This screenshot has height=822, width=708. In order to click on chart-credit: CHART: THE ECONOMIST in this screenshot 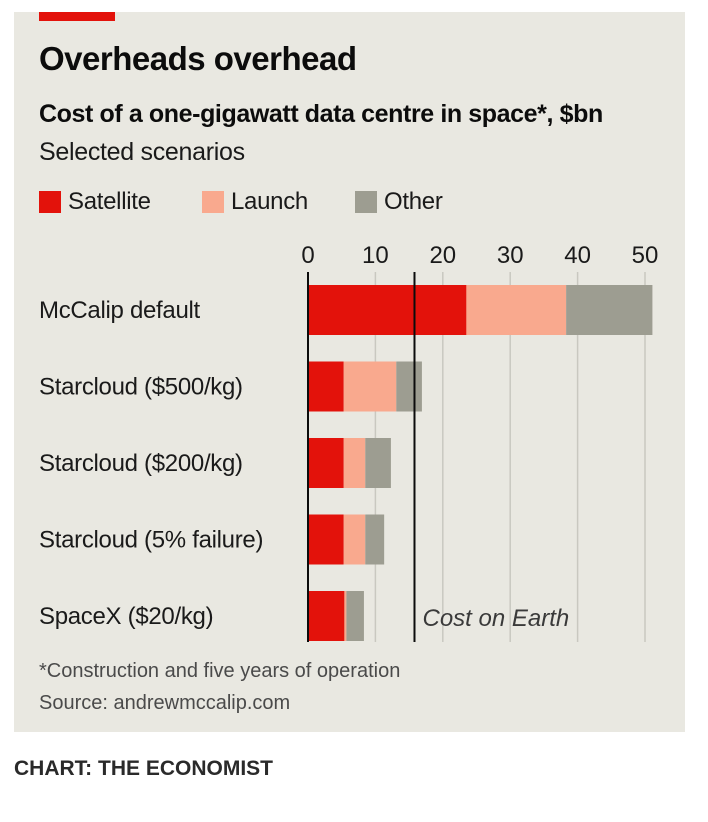, I will do `click(143, 768)`.